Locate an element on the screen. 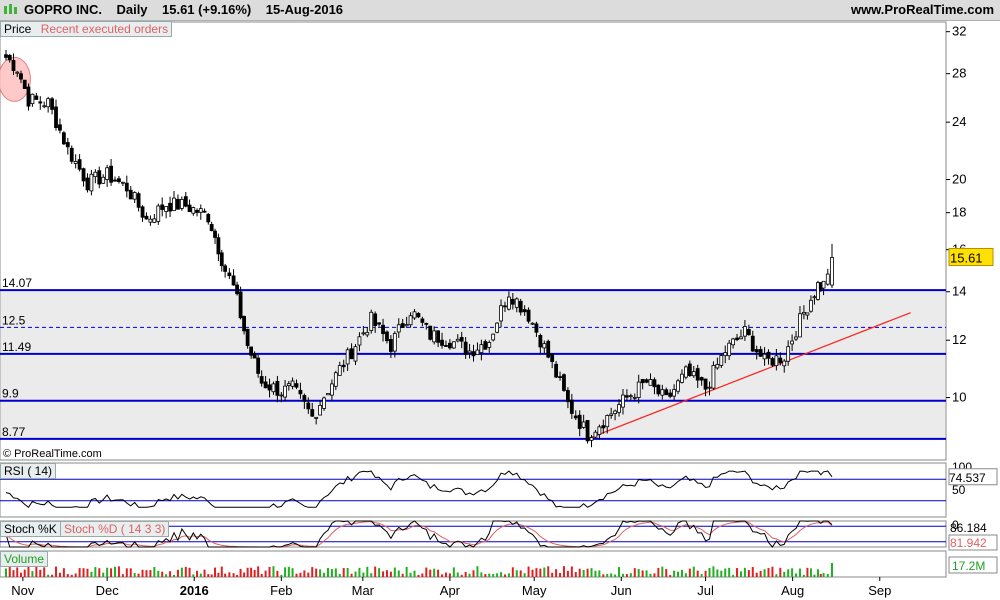 This screenshot has height=600, width=1000. level-label: 14.07 is located at coordinates (17, 283).